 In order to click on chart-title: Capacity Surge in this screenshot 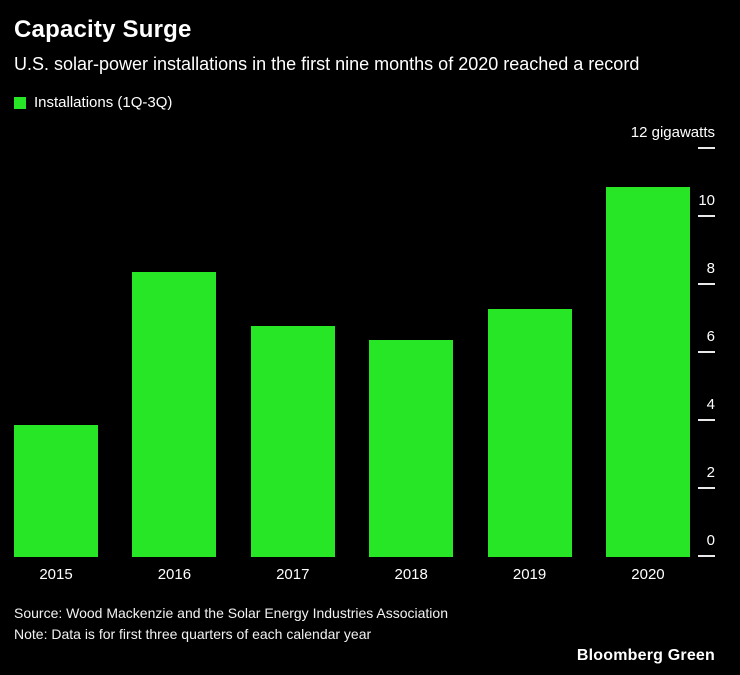, I will do `click(103, 29)`.